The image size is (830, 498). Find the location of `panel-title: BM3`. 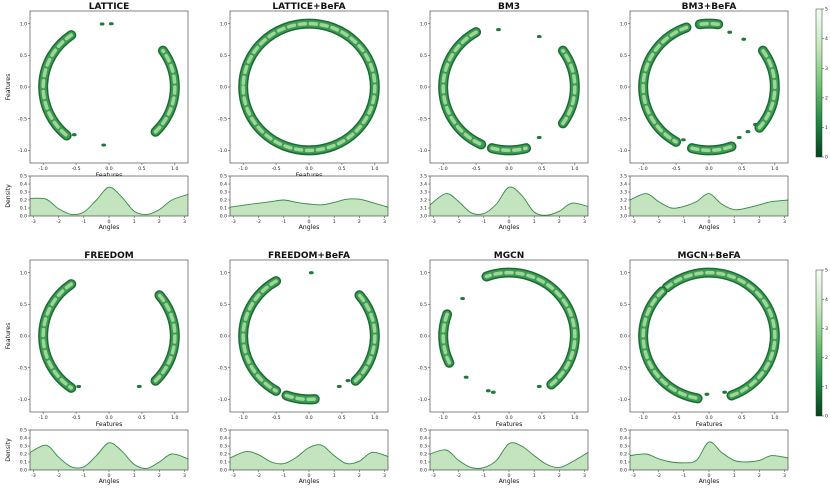

panel-title: BM3 is located at coordinates (509, 7).